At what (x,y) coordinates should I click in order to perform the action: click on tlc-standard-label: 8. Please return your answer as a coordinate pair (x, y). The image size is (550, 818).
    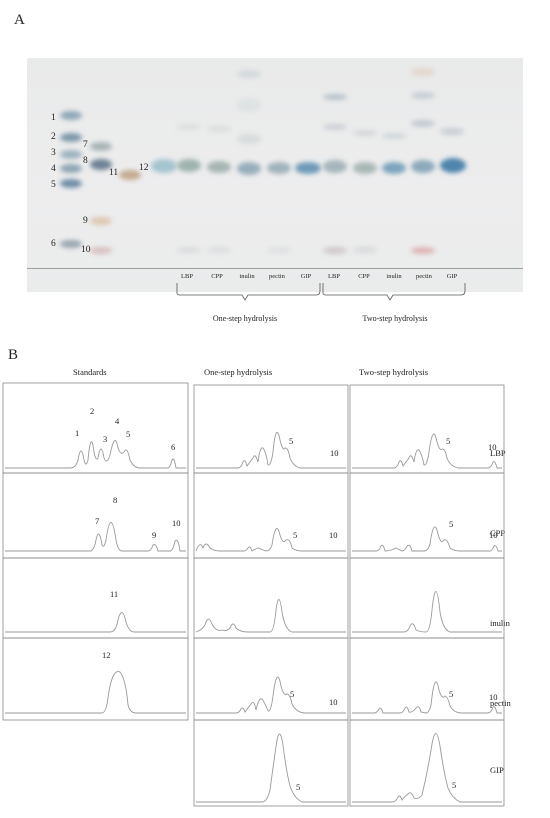
    Looking at the image, I should click on (85, 161).